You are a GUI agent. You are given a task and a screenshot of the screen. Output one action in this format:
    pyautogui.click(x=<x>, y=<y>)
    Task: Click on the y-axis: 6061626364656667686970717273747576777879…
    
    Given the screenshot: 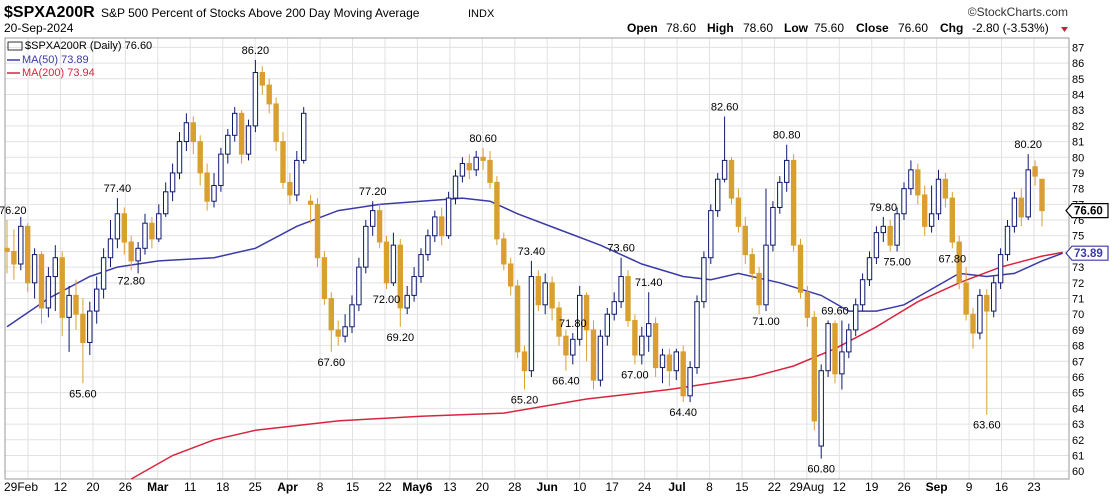 What is the action you would take?
    pyautogui.click(x=1078, y=260)
    